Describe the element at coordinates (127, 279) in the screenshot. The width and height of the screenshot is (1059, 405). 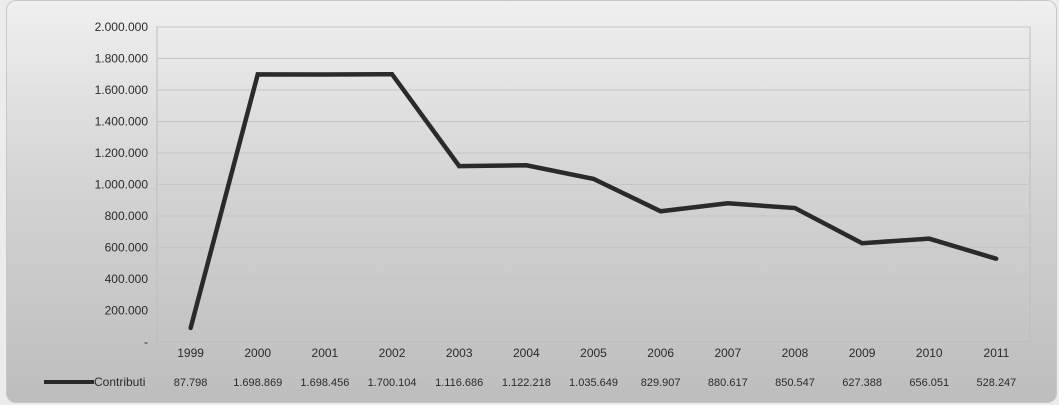
I see `y-tick-label: 400.000` at that location.